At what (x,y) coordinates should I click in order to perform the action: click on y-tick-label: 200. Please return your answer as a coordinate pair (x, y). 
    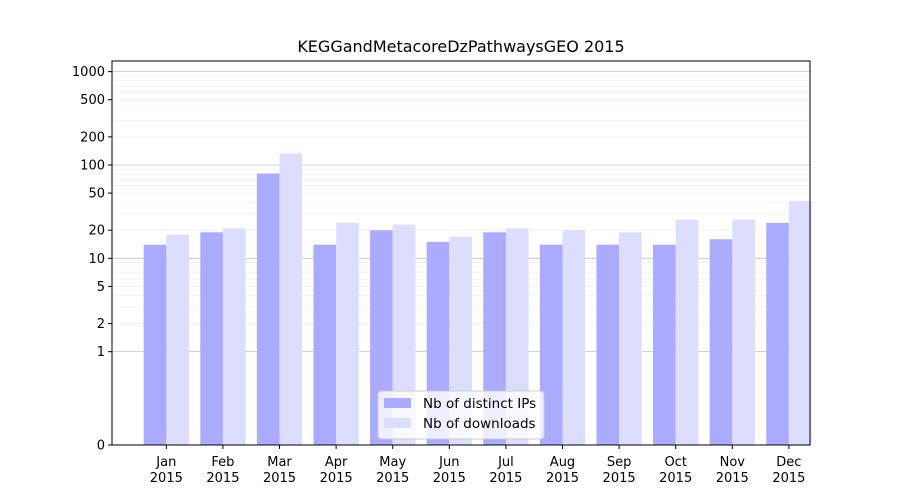
    Looking at the image, I should click on (92, 137).